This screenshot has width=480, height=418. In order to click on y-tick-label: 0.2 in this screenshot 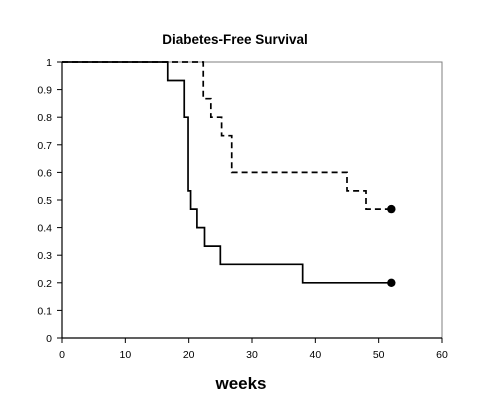, I will do `click(44, 284)`.